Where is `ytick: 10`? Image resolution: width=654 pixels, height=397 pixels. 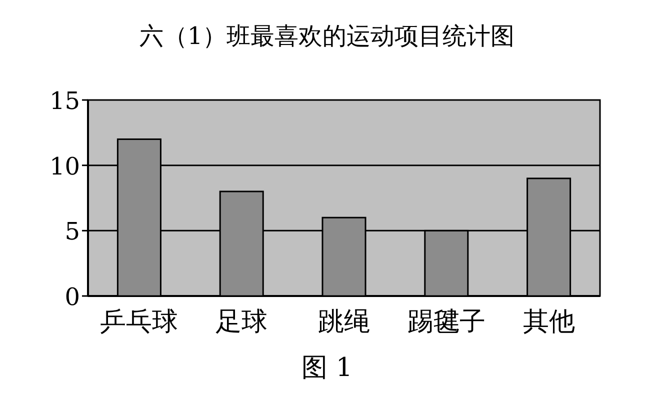 ytick: 10 is located at coordinates (64, 166).